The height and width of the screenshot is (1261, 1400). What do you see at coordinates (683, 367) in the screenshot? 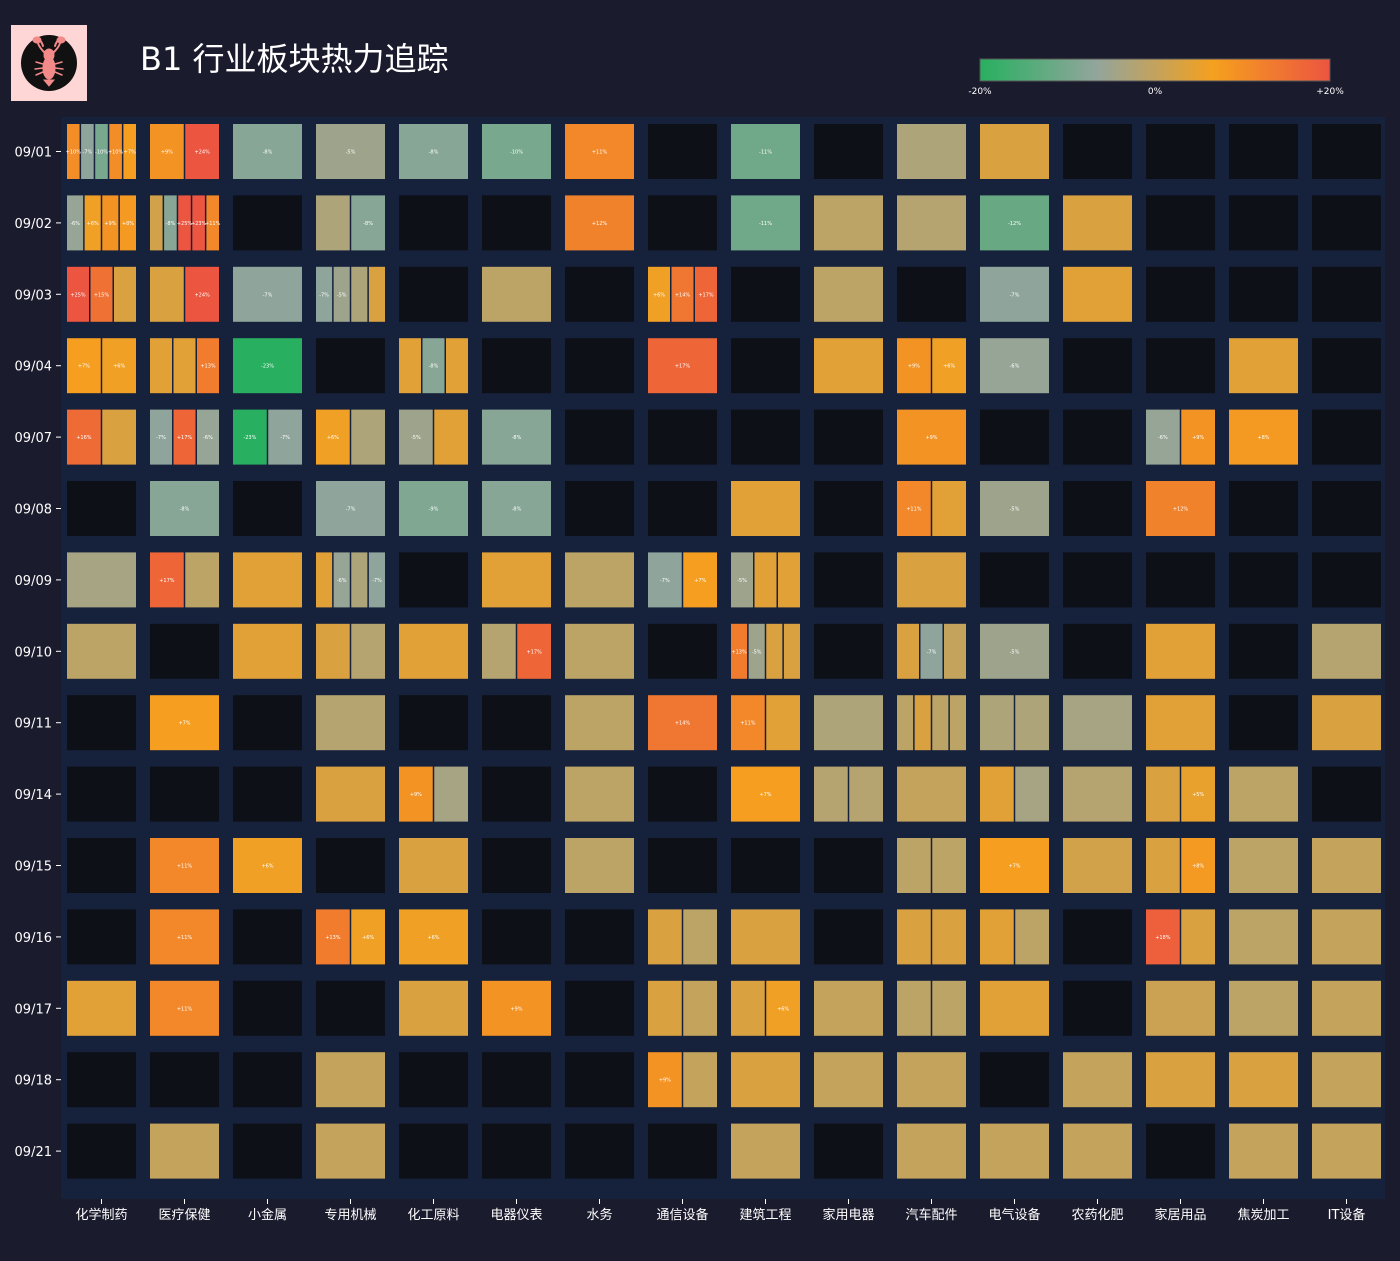
I see `cell-value-label: +17%` at bounding box center [683, 367].